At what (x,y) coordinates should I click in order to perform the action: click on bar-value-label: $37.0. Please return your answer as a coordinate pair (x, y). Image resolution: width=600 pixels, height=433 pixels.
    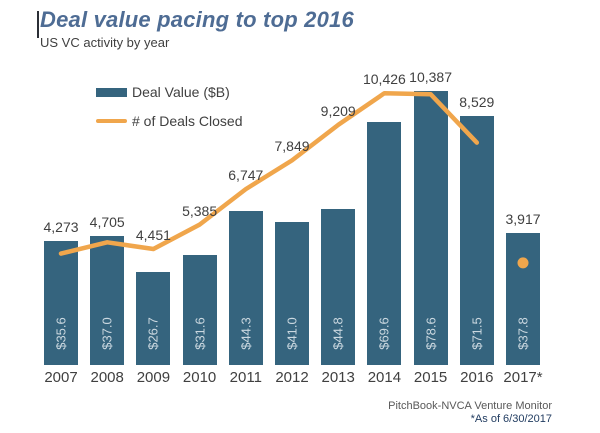
    Looking at the image, I should click on (107, 333).